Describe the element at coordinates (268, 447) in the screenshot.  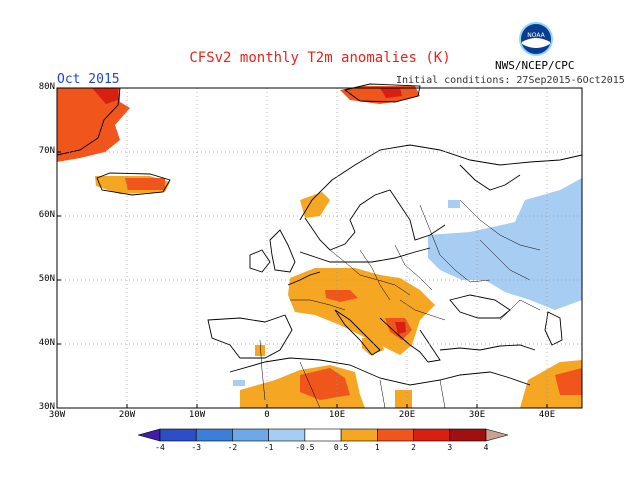
I see `colorbar-label: -1` at that location.